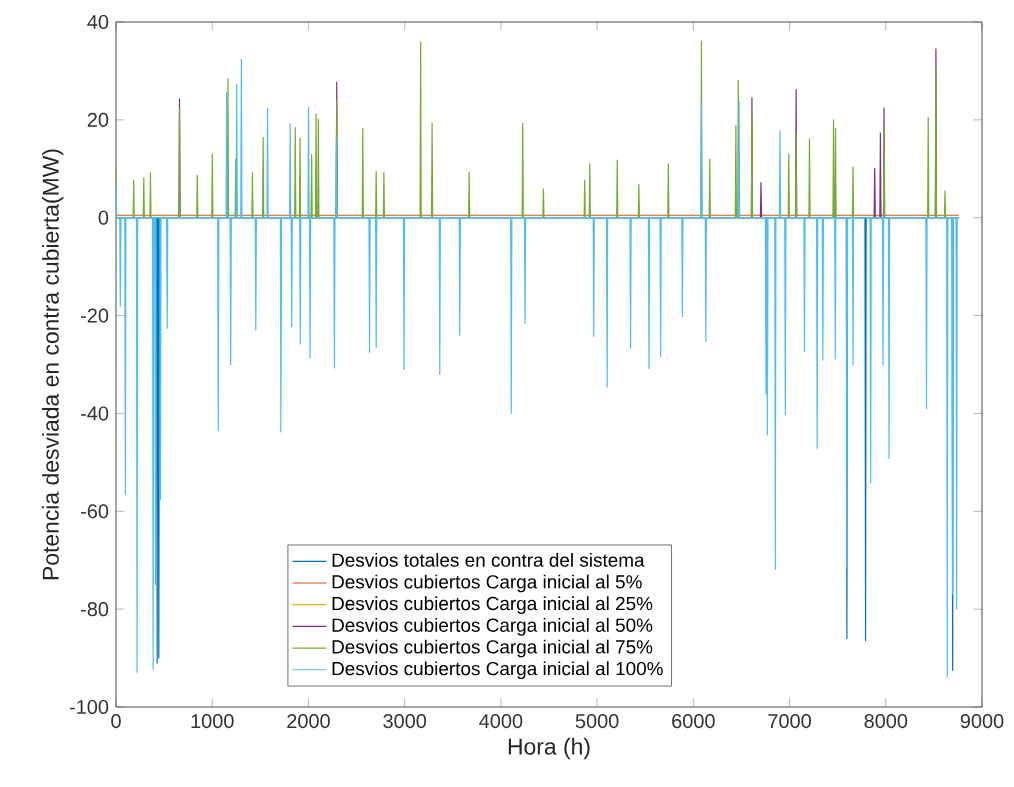 This screenshot has height=787, width=1014. I want to click on legend-label: Desvios totales en contra del sistema, so click(488, 559).